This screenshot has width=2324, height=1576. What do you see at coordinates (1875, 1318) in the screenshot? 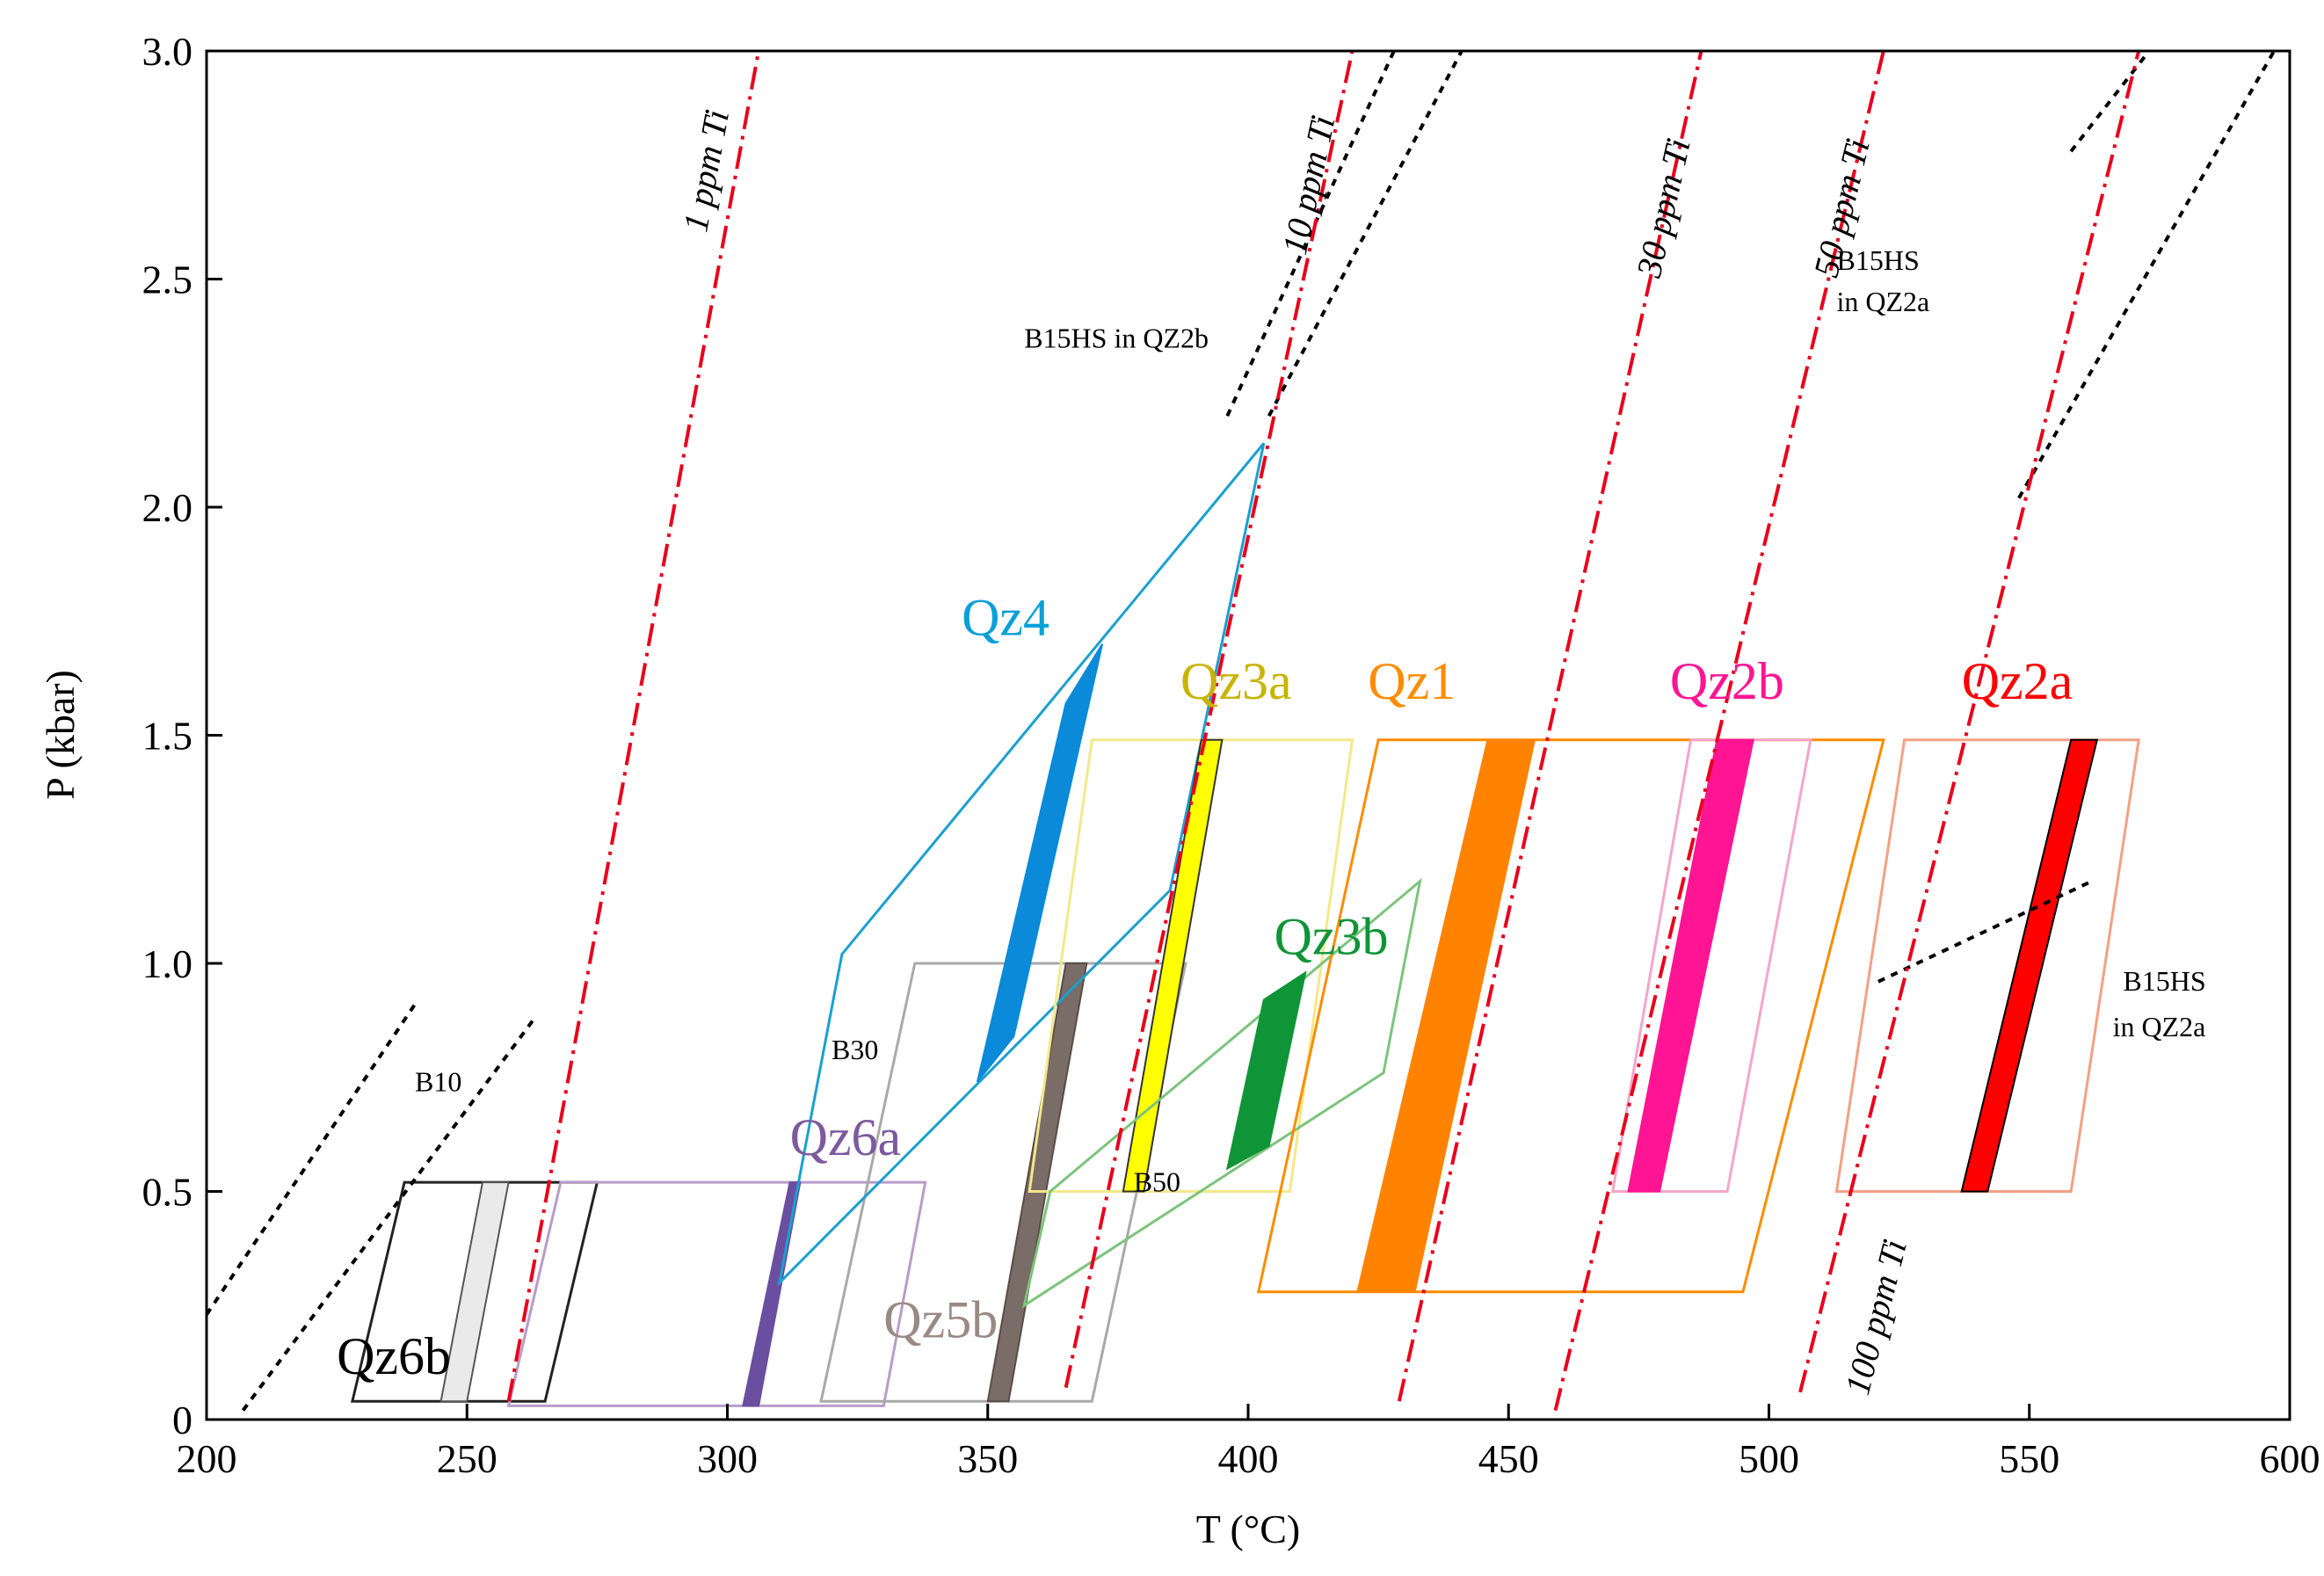
I see `ti-isopleth-label-4: 100 ppm Ti` at bounding box center [1875, 1318].